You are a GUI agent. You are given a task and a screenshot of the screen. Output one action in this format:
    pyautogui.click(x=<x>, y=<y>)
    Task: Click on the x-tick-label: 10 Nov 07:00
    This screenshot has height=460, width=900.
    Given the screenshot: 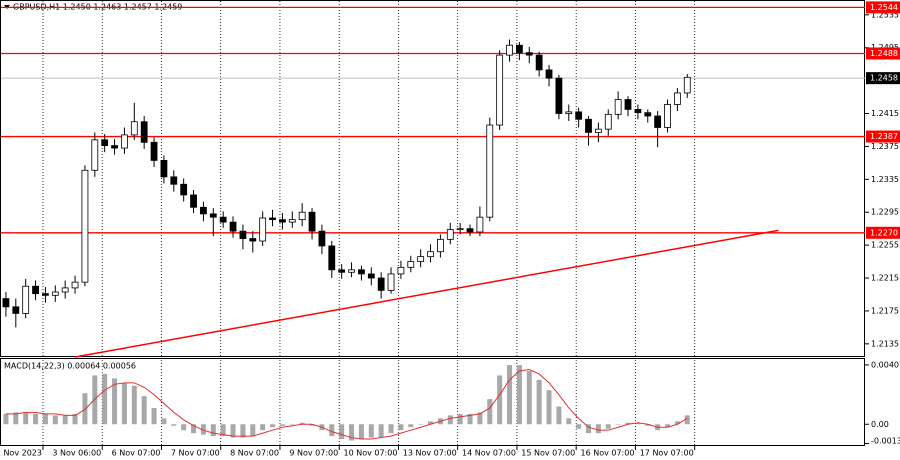 What is the action you would take?
    pyautogui.click(x=371, y=453)
    